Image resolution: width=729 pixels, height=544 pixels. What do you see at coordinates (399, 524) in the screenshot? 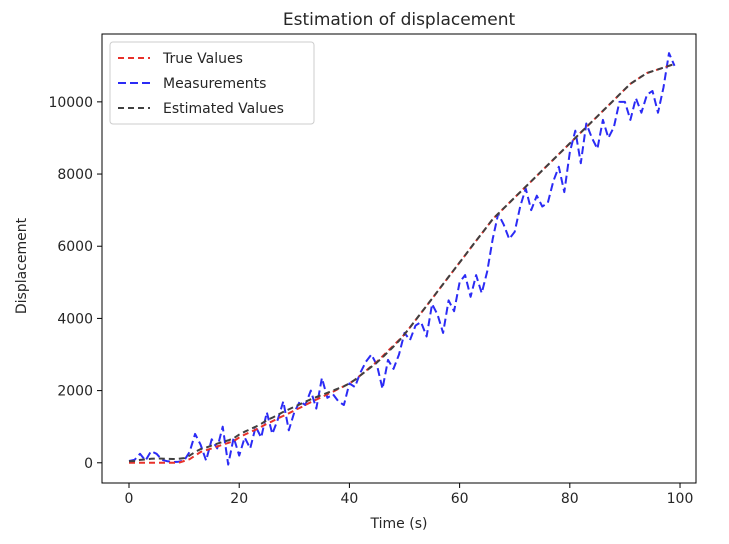
I see `x-axis-label: Time (s)` at bounding box center [399, 524].